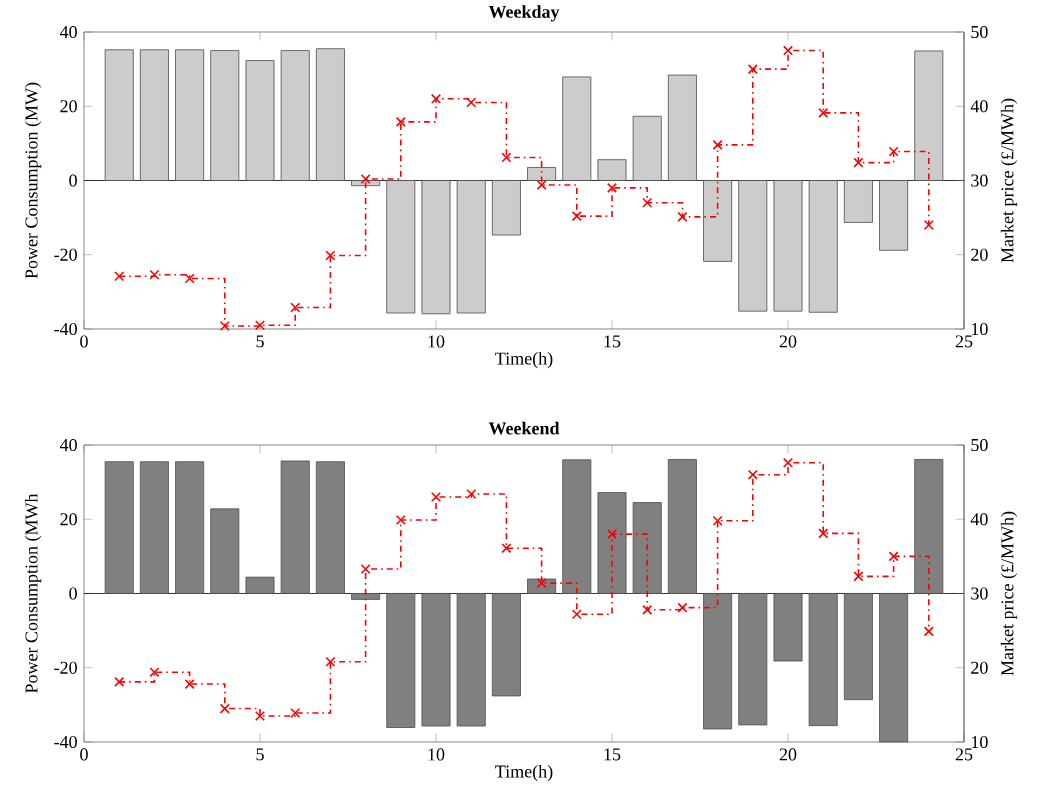 Image resolution: width=1044 pixels, height=808 pixels. Describe the element at coordinates (33, 180) in the screenshot. I see `y-axis-title: Power Consumption (MW)` at that location.